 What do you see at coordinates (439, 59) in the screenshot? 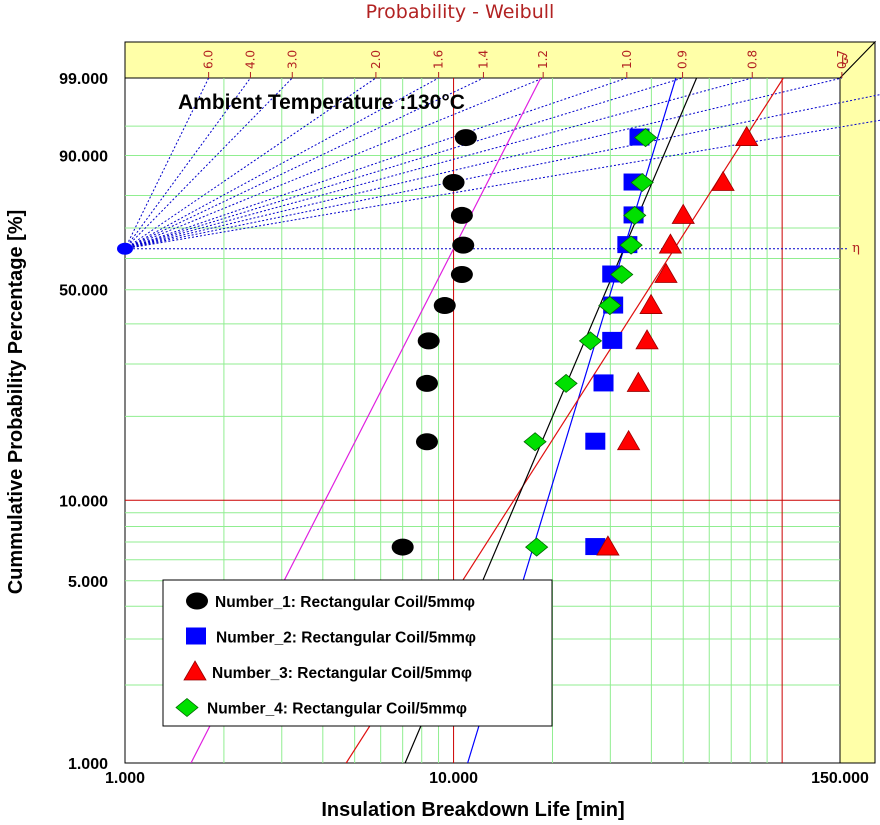
I see `beta-tick-label: 1.6` at bounding box center [439, 59].